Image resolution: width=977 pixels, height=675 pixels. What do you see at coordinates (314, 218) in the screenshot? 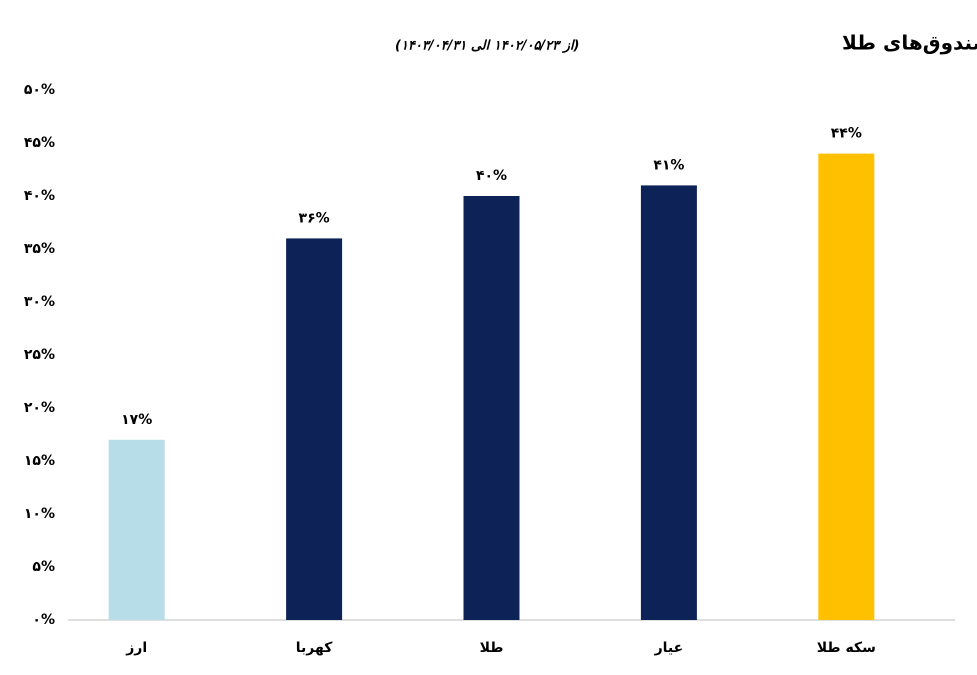
I see `data-label: ۳۶%` at bounding box center [314, 218].